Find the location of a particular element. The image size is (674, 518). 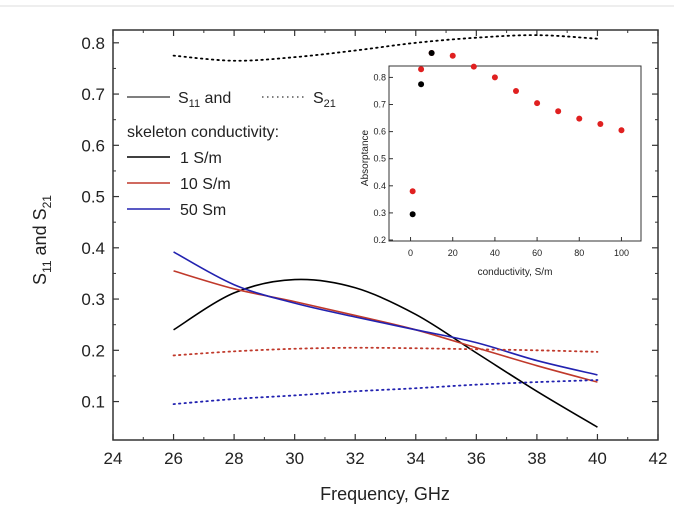

x-tick-label: 26 is located at coordinates (173, 458).